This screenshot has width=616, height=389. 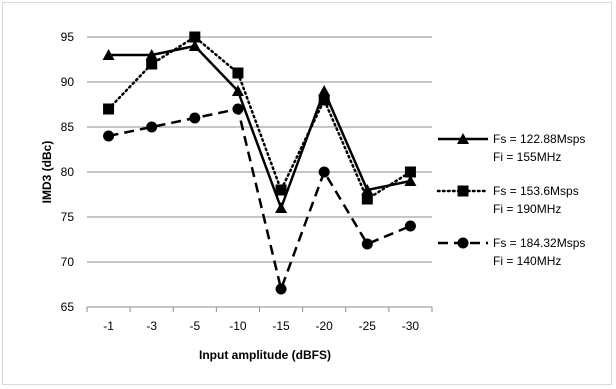 What do you see at coordinates (527, 157) in the screenshot?
I see `legend-label-1-line2: Fi = 155MHz` at bounding box center [527, 157].